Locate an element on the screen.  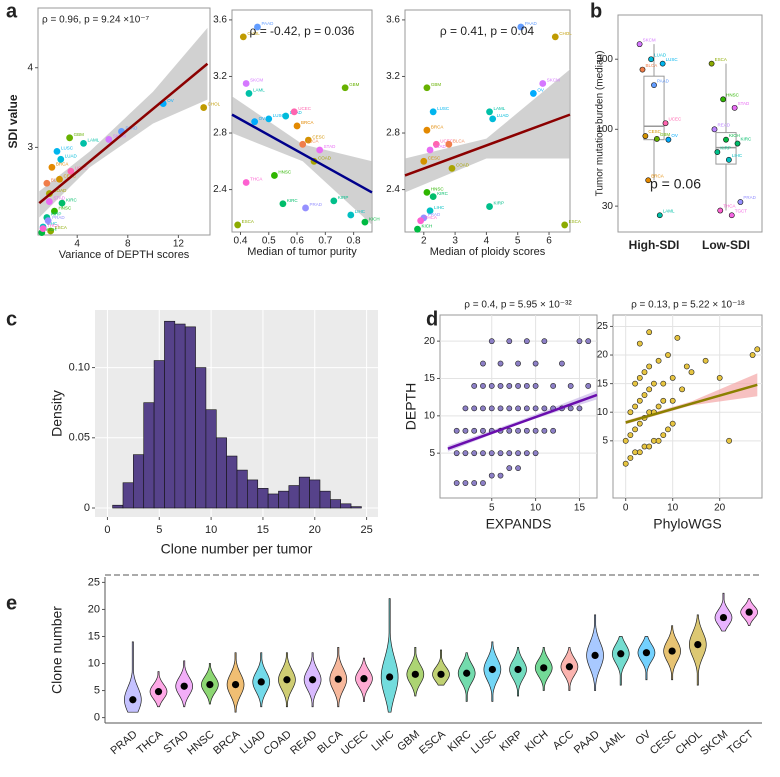
panel-letter: e is located at coordinates (11, 603).